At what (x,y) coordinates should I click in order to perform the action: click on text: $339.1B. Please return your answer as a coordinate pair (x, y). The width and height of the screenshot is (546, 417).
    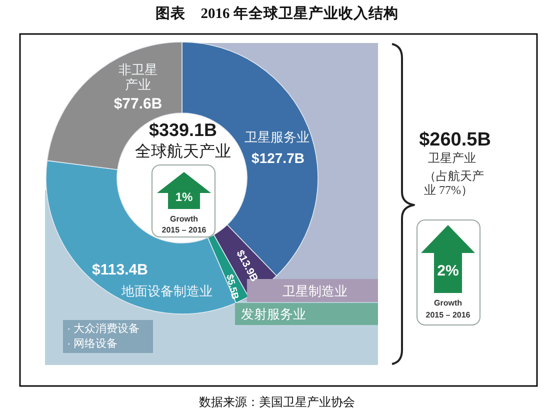
    Looking at the image, I should click on (183, 130).